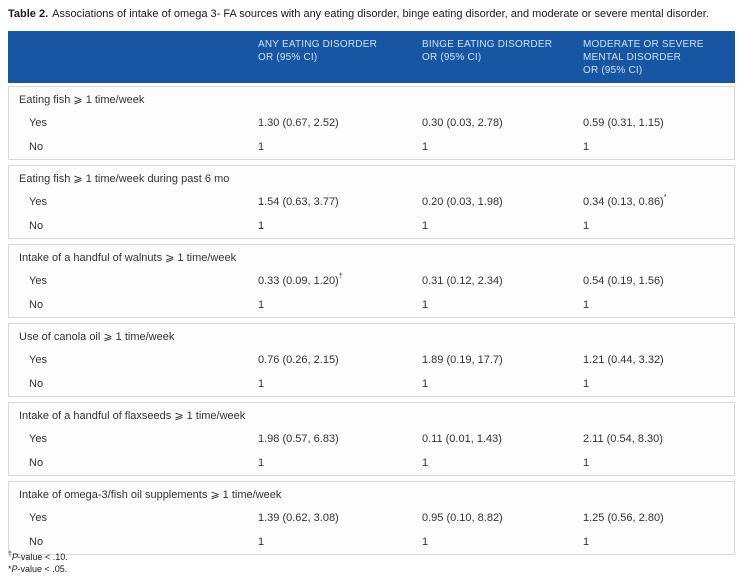  Describe the element at coordinates (623, 360) in the screenshot. I see `or-ci-moderate: 1.21 (0.44, 3.32)` at that location.